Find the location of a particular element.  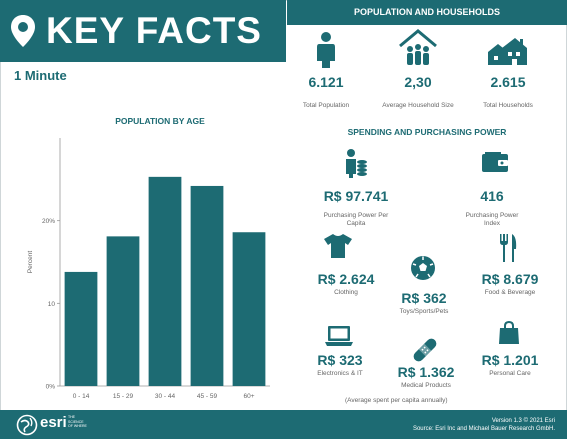

purchasing-power-value: R$ 97.741 is located at coordinates (356, 196).